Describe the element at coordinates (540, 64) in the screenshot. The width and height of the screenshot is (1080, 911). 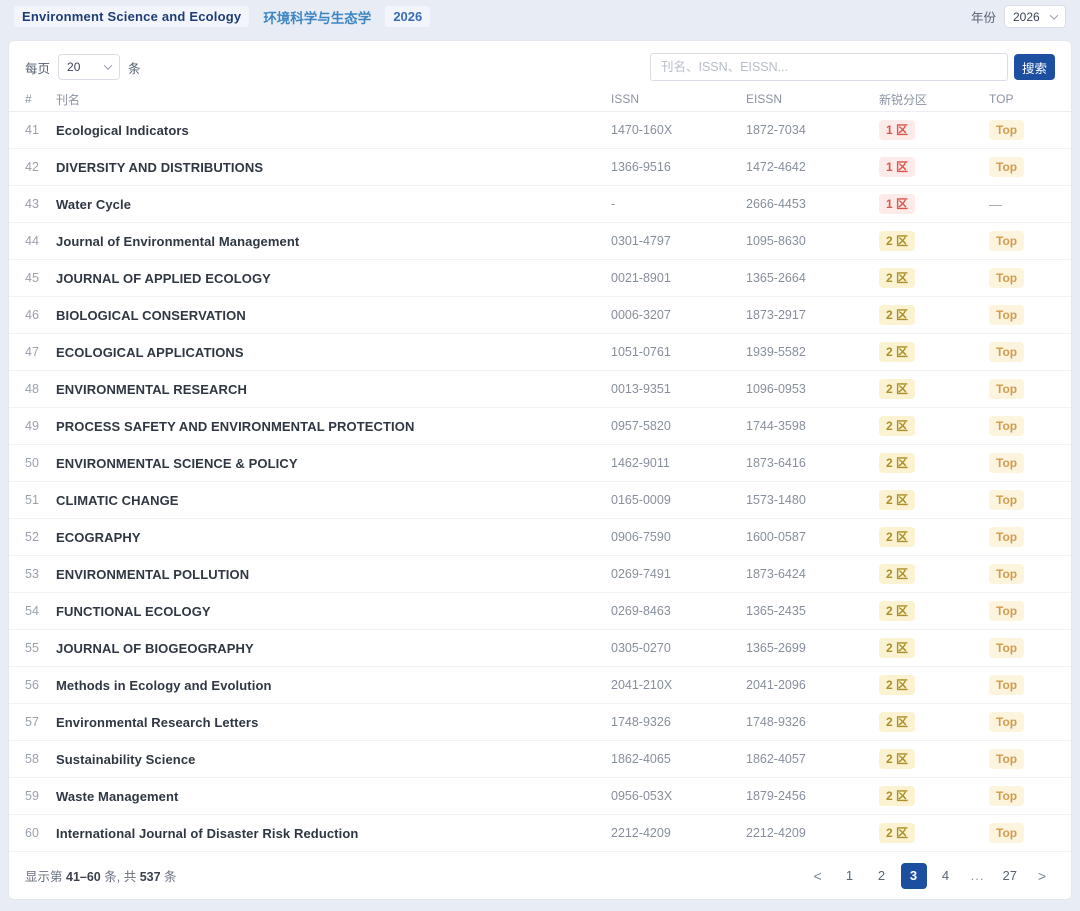
I see `toolbar: 每页 20 条 搜索` at that location.